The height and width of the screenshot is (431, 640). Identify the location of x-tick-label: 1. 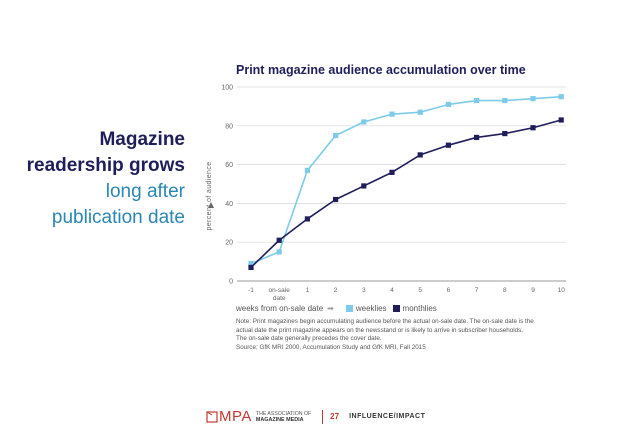
(308, 290).